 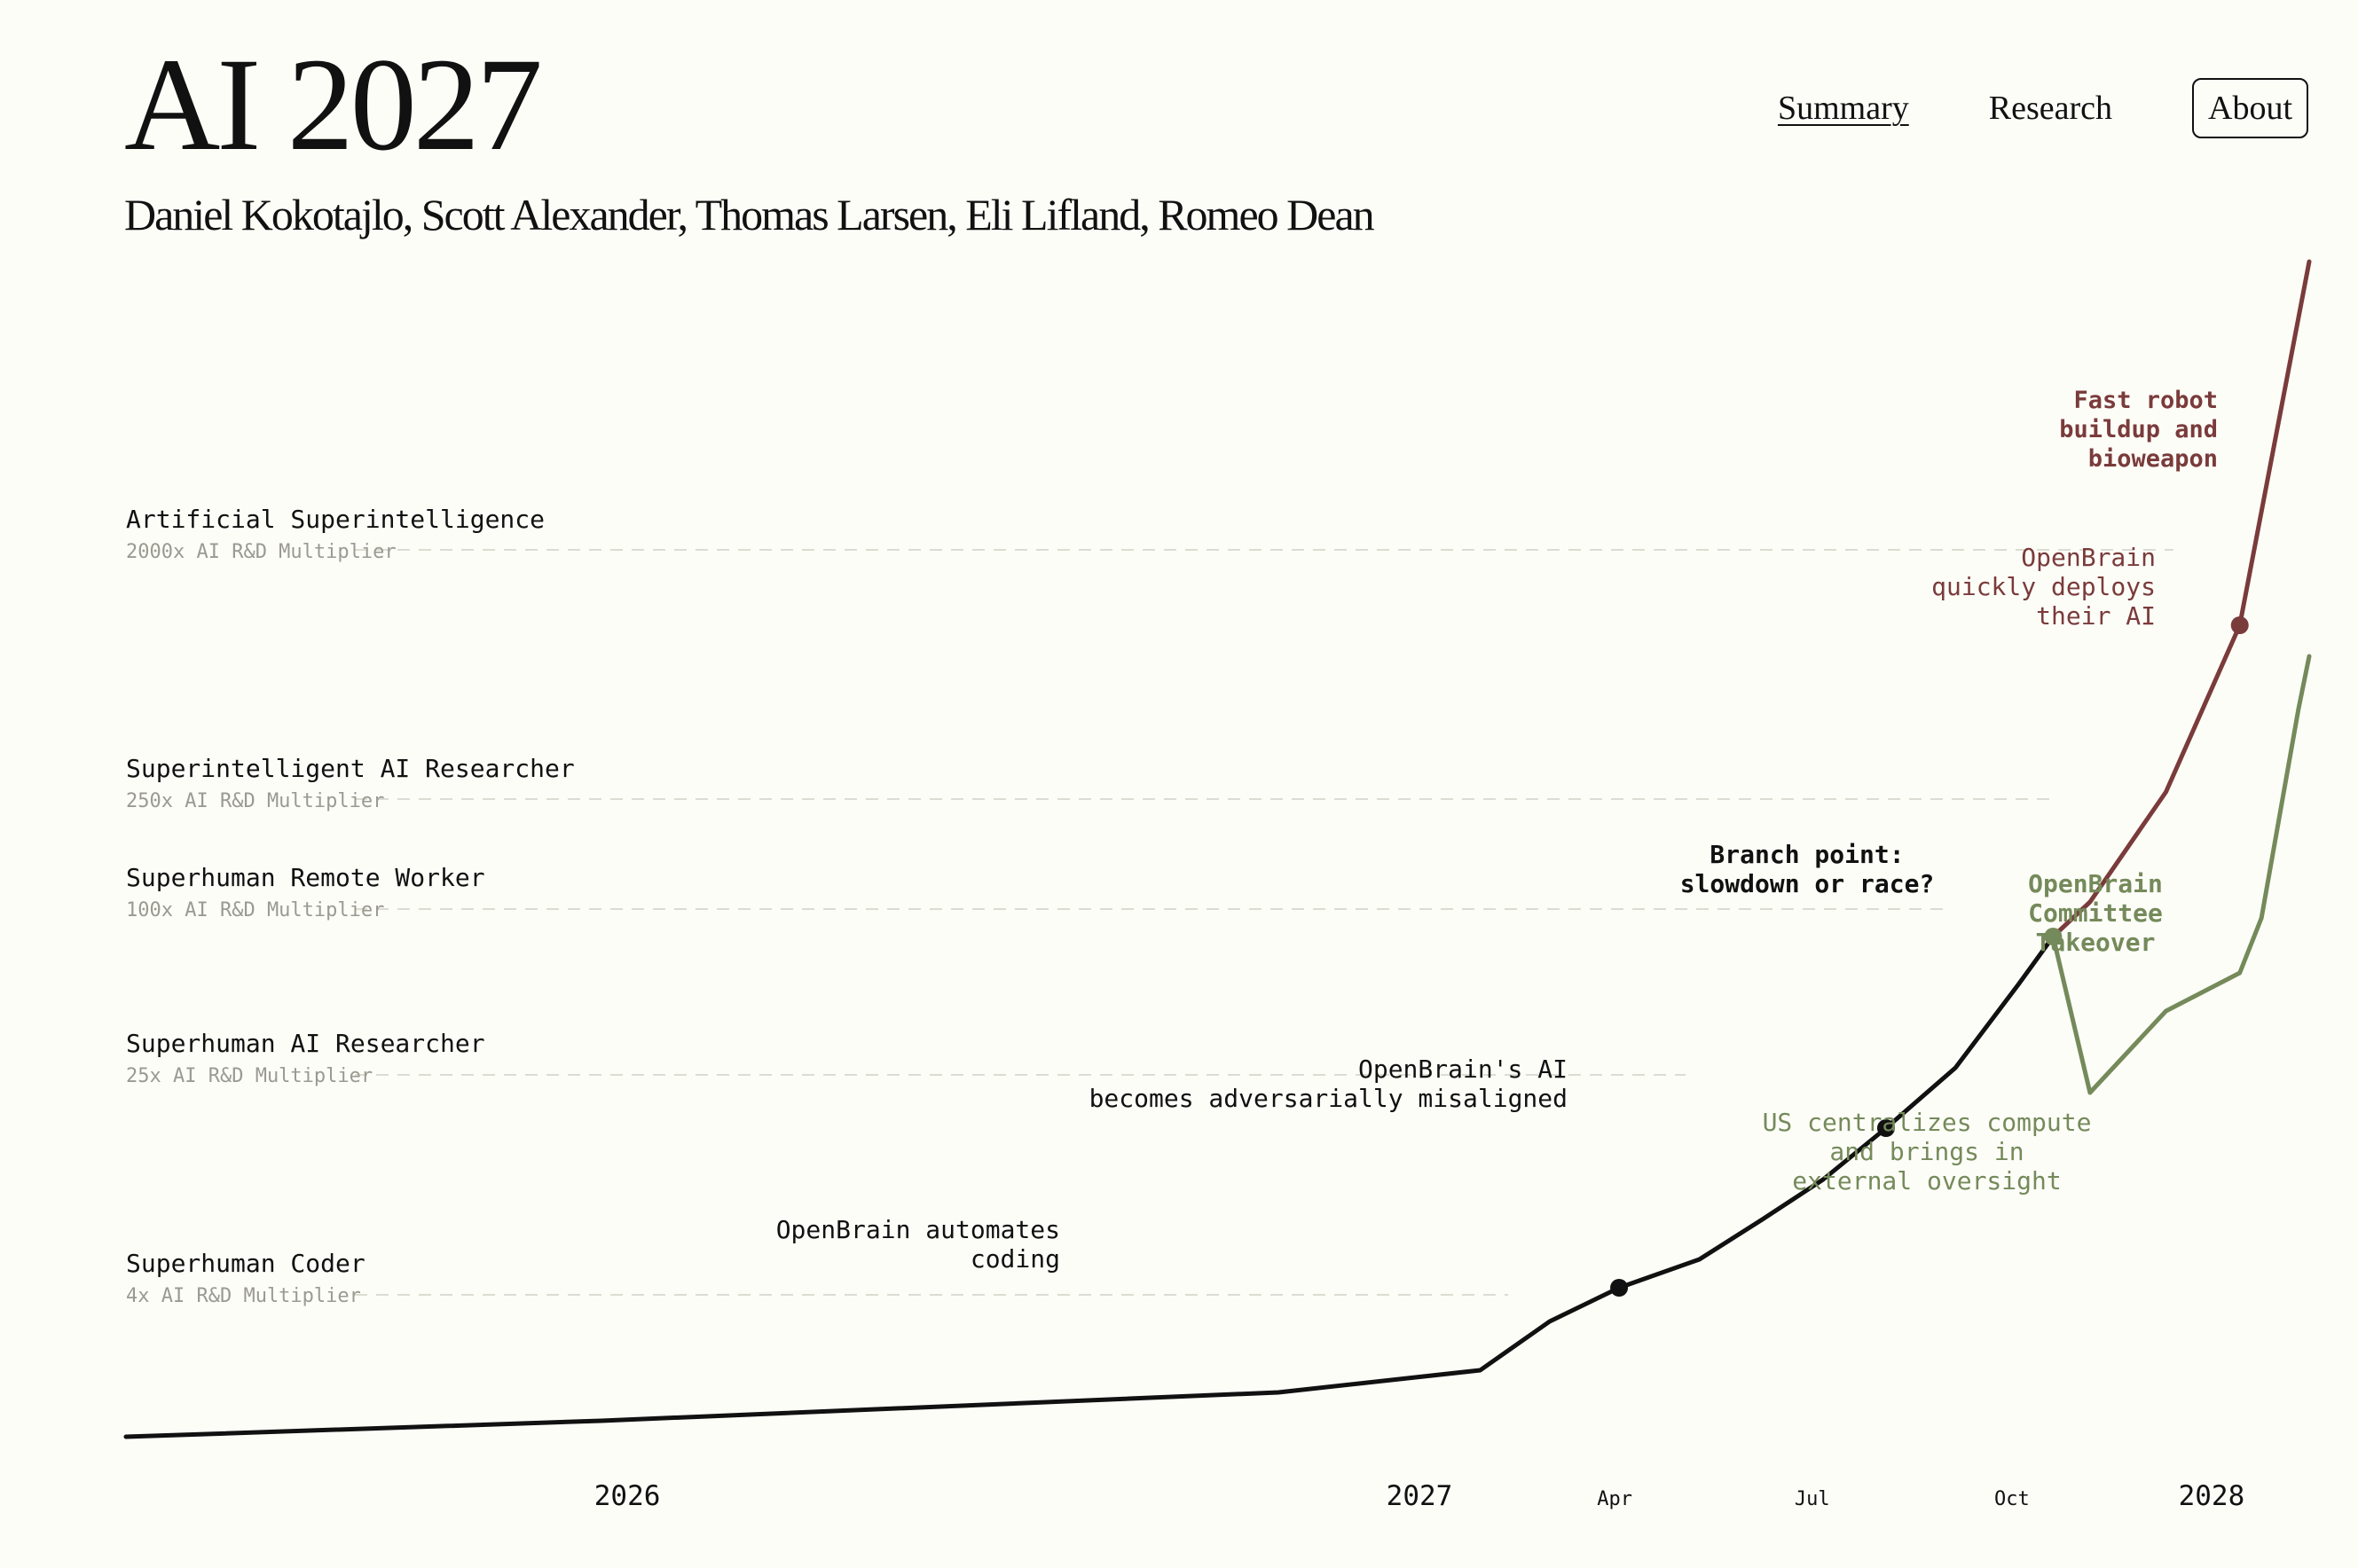 I want to click on milestone-multiplier: 25x AI R&D Multiplier, so click(x=249, y=1076).